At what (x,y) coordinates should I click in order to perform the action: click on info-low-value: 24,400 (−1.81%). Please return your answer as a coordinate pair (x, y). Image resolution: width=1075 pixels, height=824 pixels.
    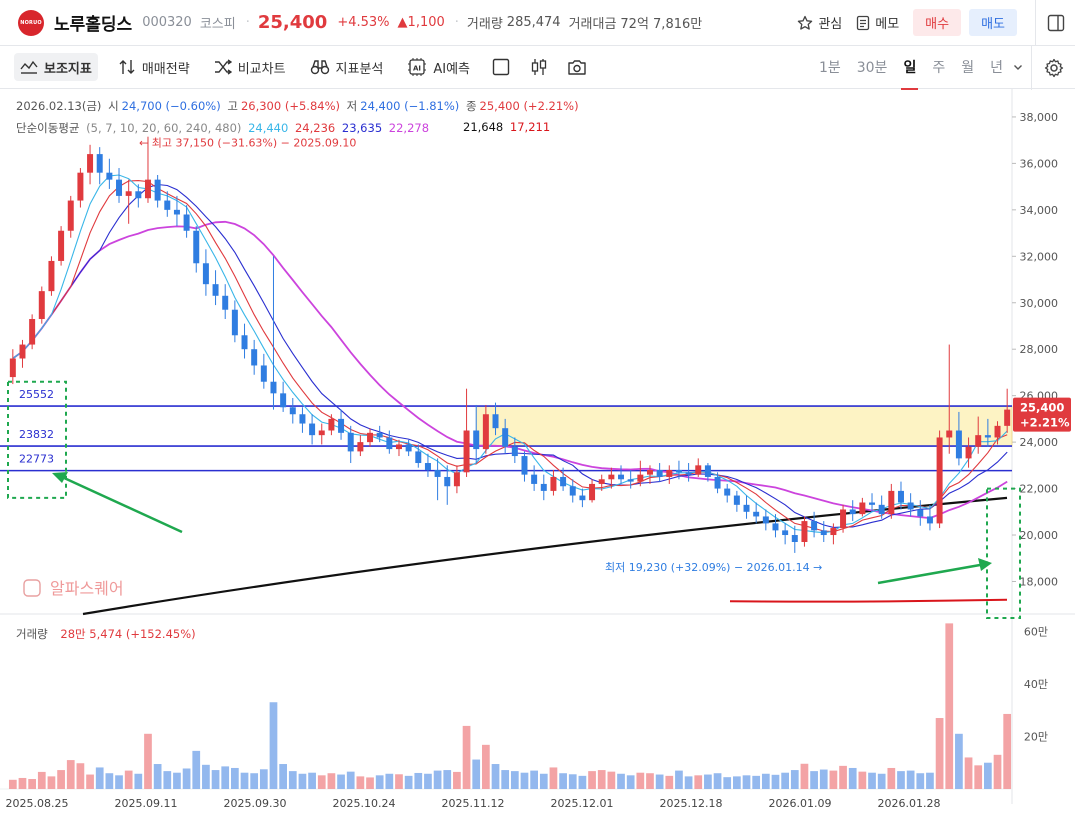
    Looking at the image, I should click on (410, 106).